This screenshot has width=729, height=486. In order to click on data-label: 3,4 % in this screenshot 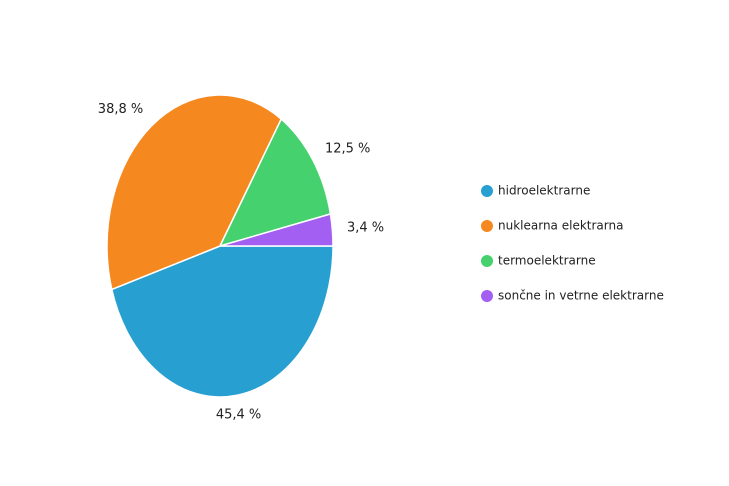, I will do `click(365, 227)`.